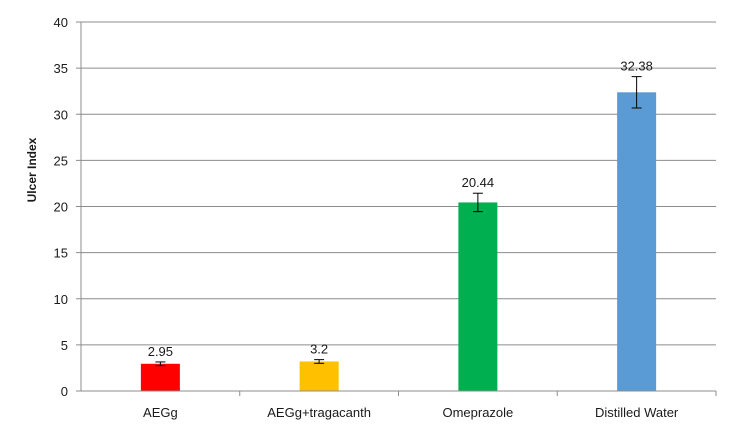 This screenshot has height=434, width=738. What do you see at coordinates (160, 351) in the screenshot?
I see `data-label: 2.95` at bounding box center [160, 351].